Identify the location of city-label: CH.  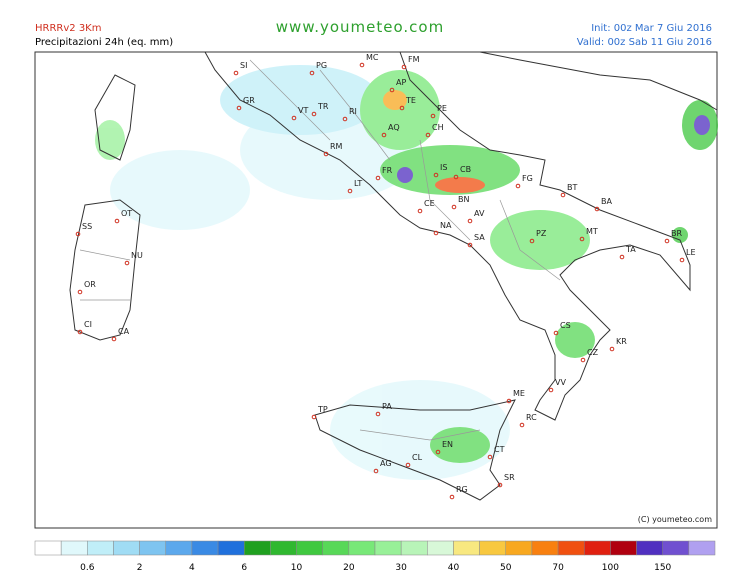
(438, 127).